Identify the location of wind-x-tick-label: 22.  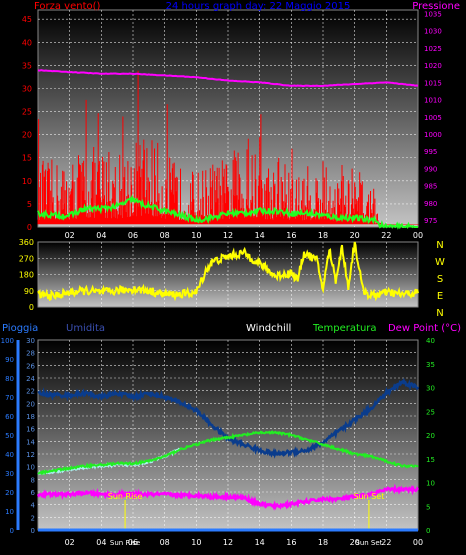
(386, 235).